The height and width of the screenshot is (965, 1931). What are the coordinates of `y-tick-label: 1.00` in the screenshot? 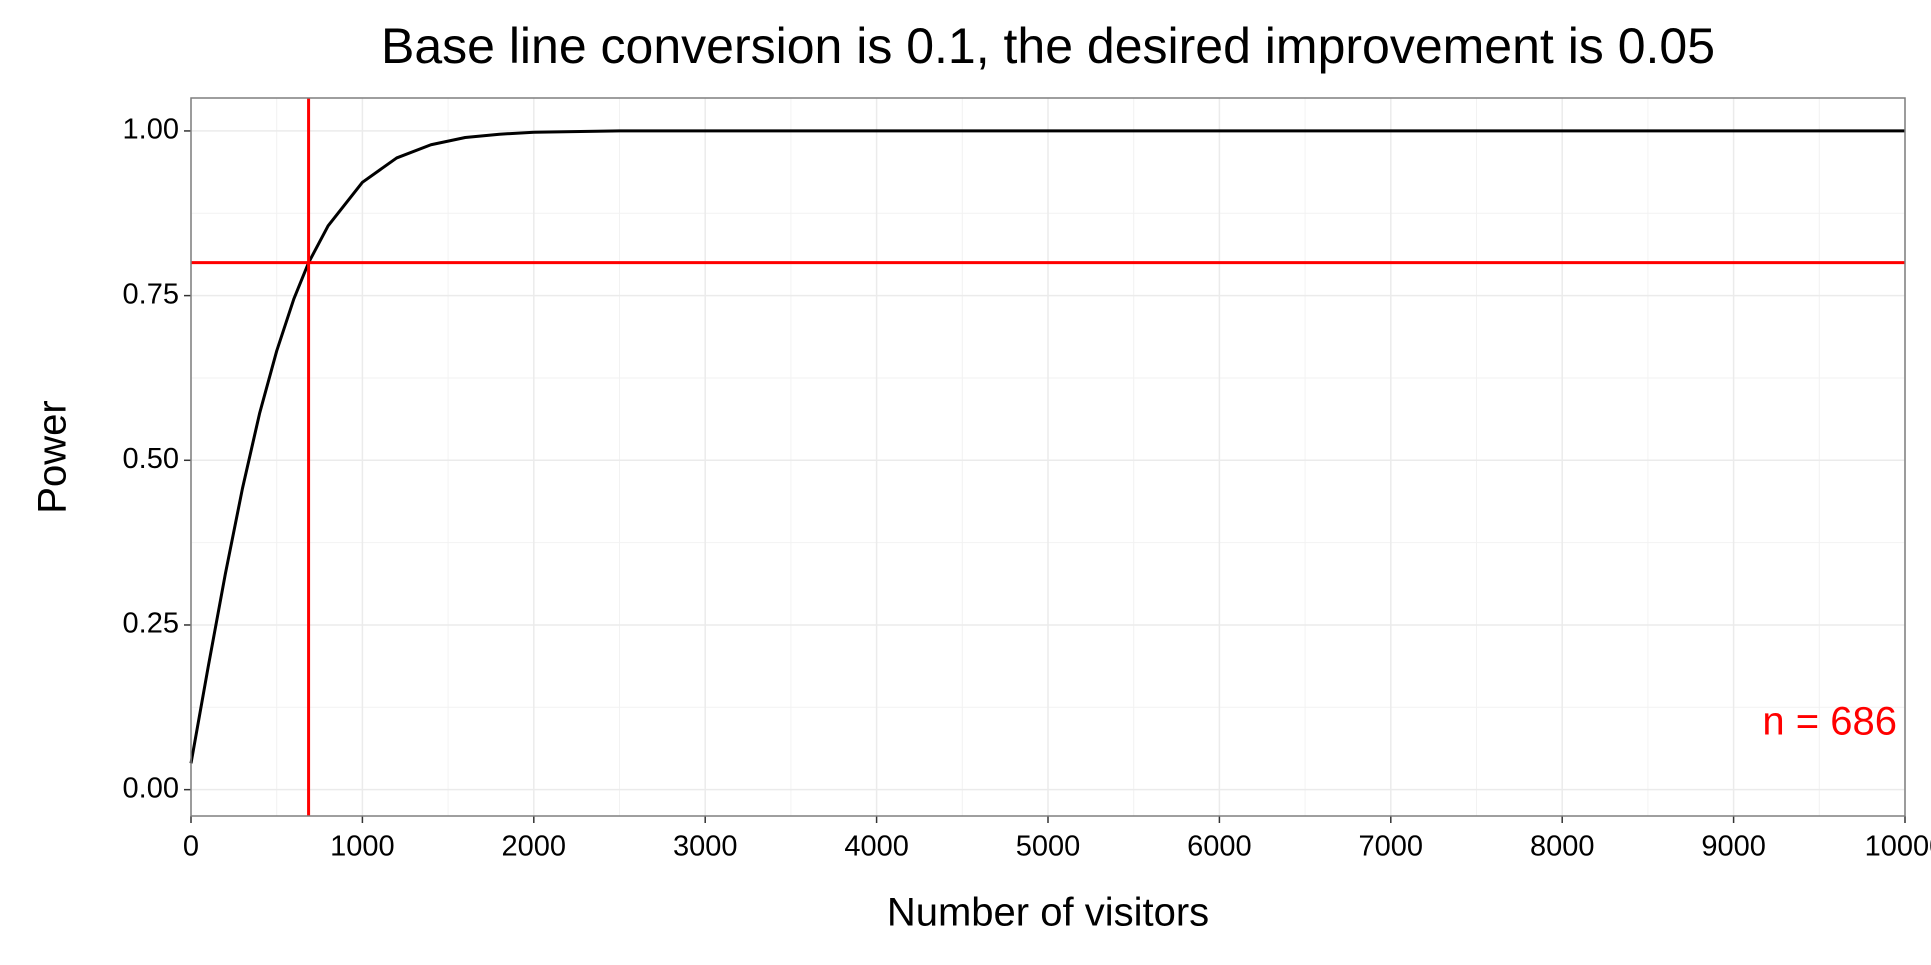 It's located at (151, 130).